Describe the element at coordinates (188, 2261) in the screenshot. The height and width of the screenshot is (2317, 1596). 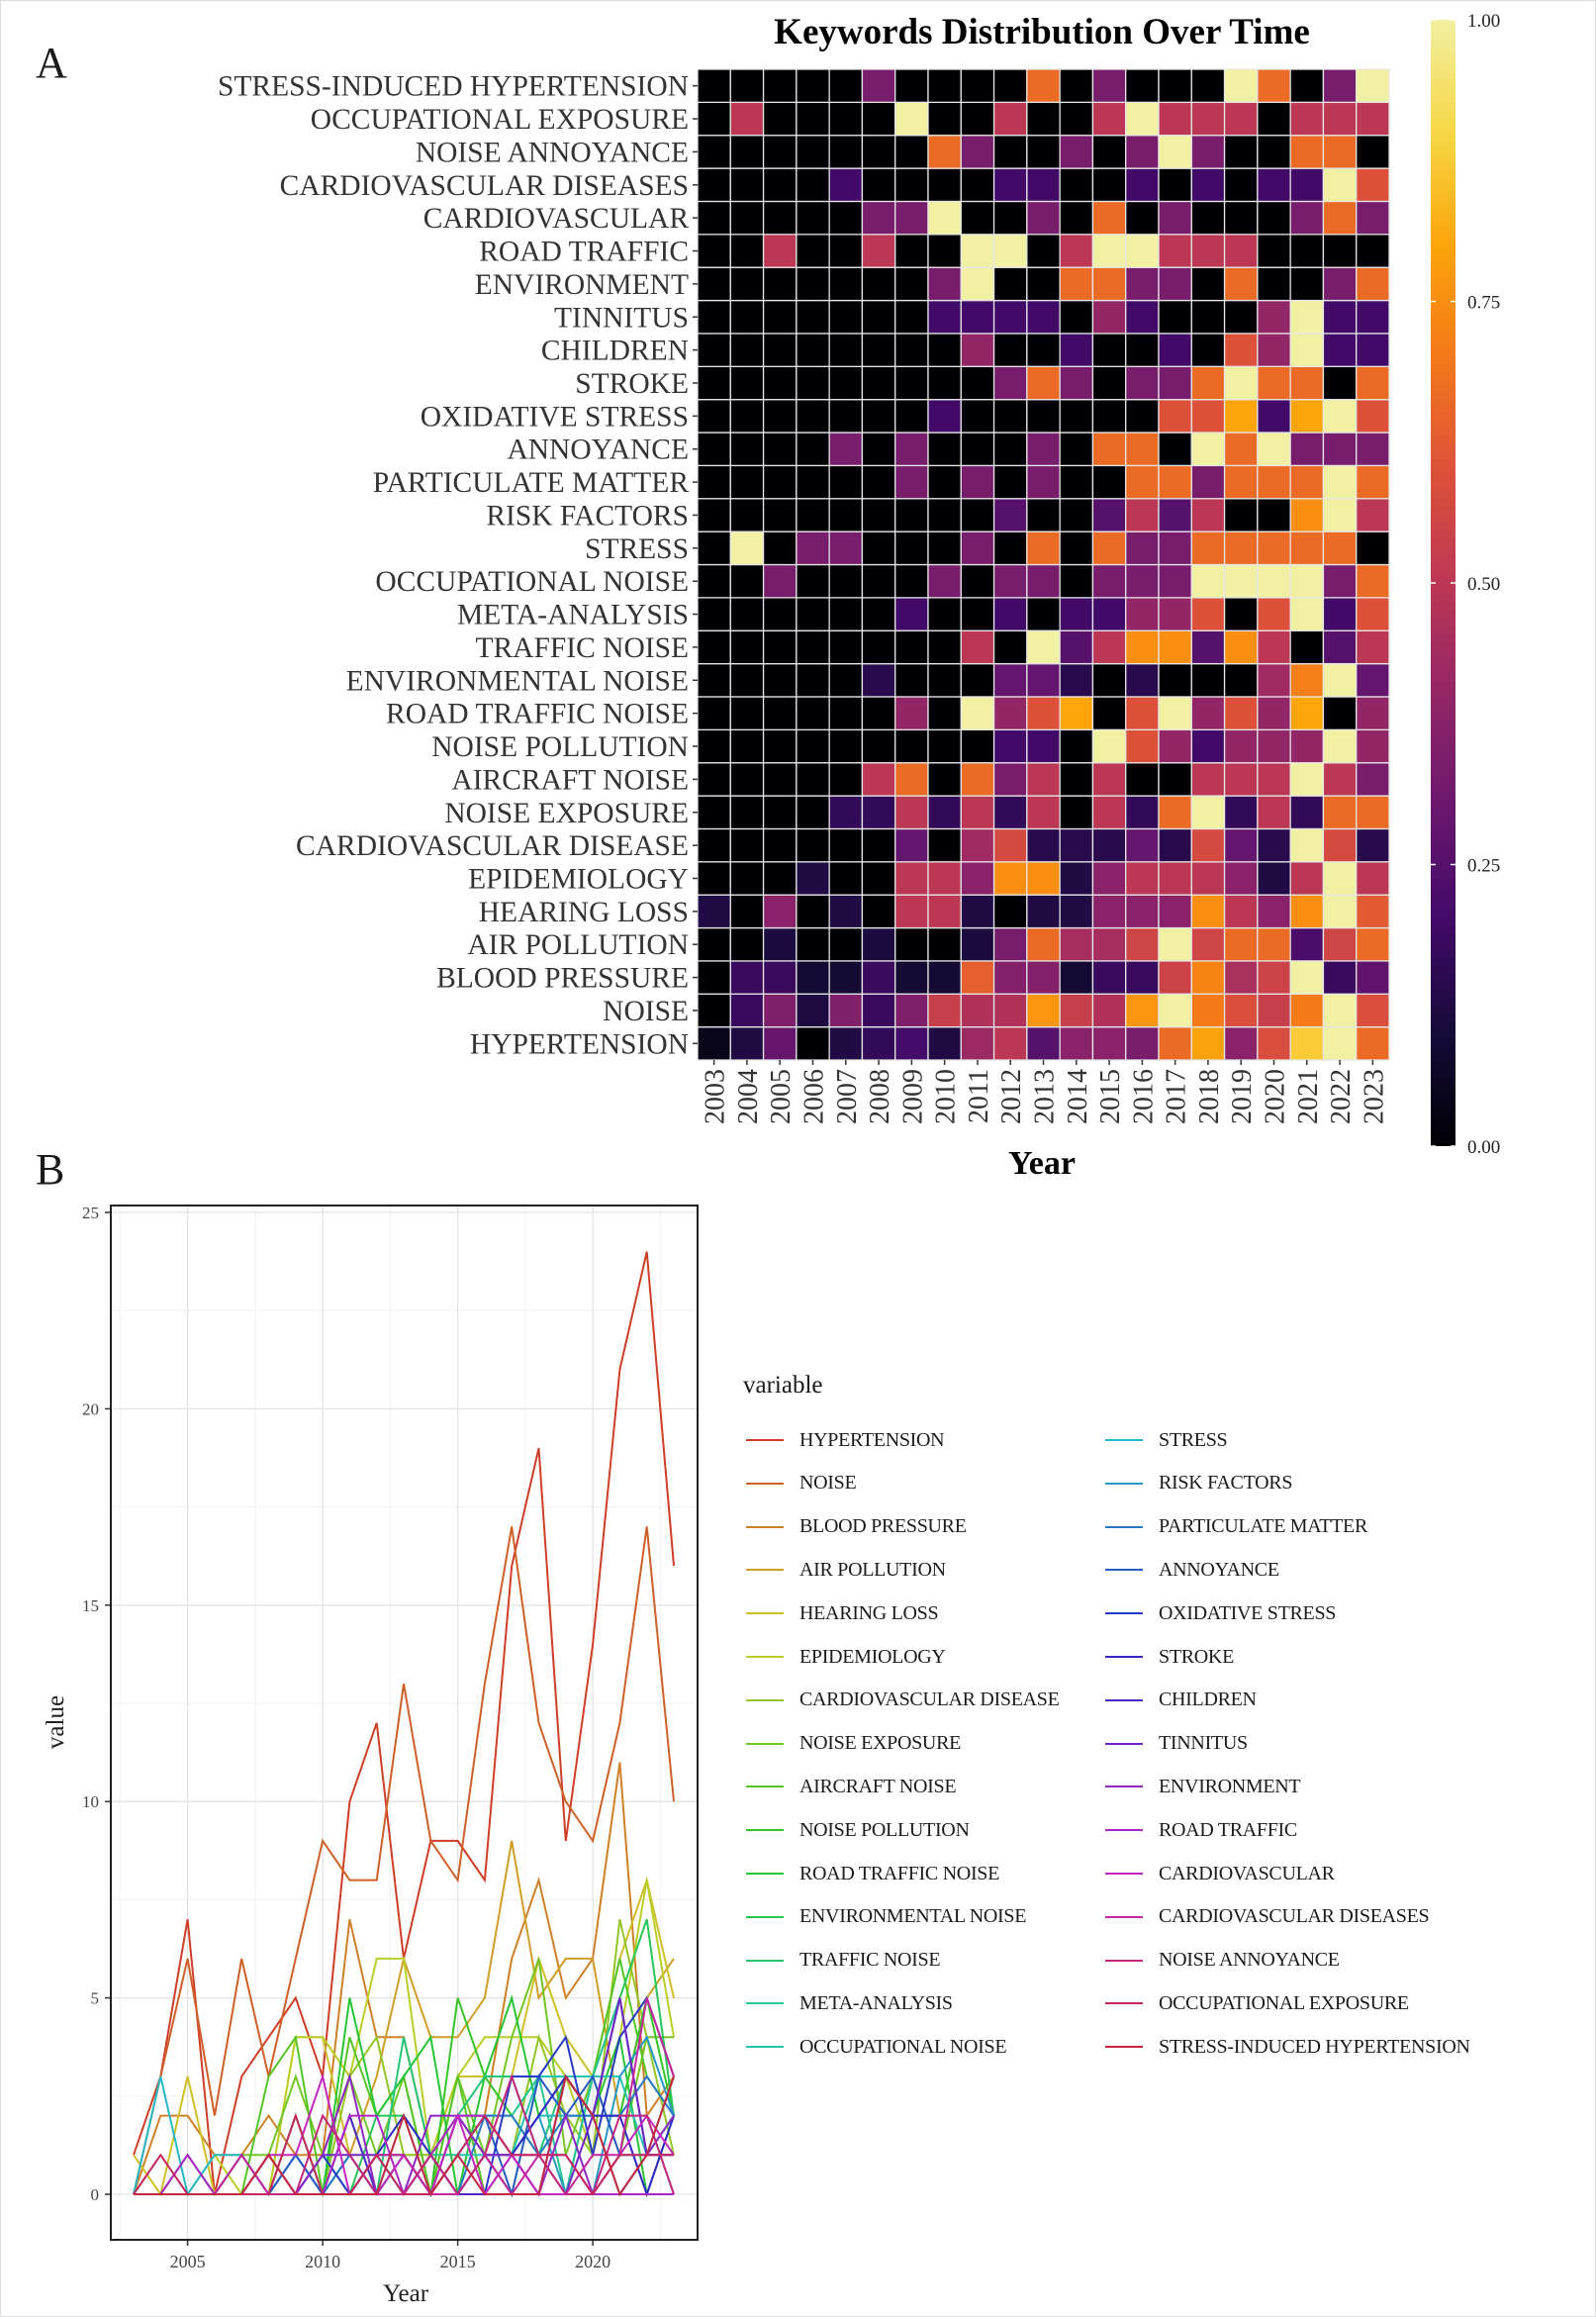
I see `x-tick-label: 2005` at that location.